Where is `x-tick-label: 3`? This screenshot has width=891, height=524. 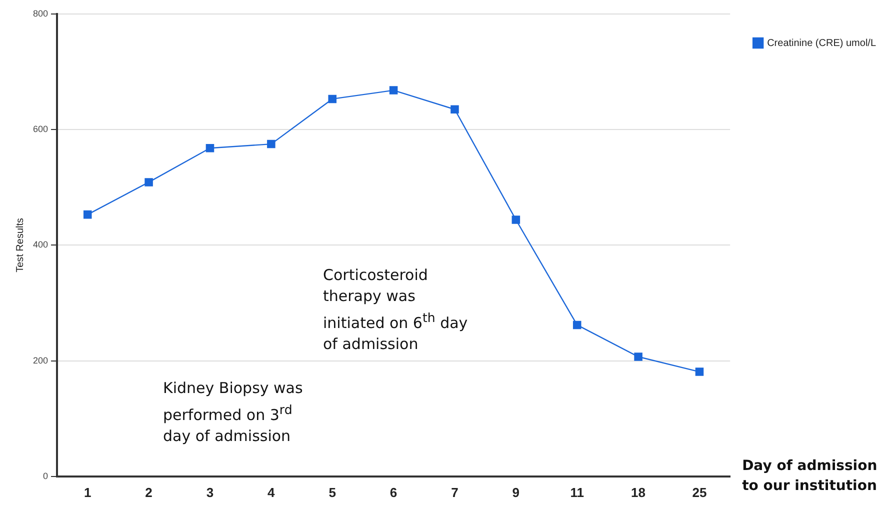
x-tick-label: 3 is located at coordinates (210, 492).